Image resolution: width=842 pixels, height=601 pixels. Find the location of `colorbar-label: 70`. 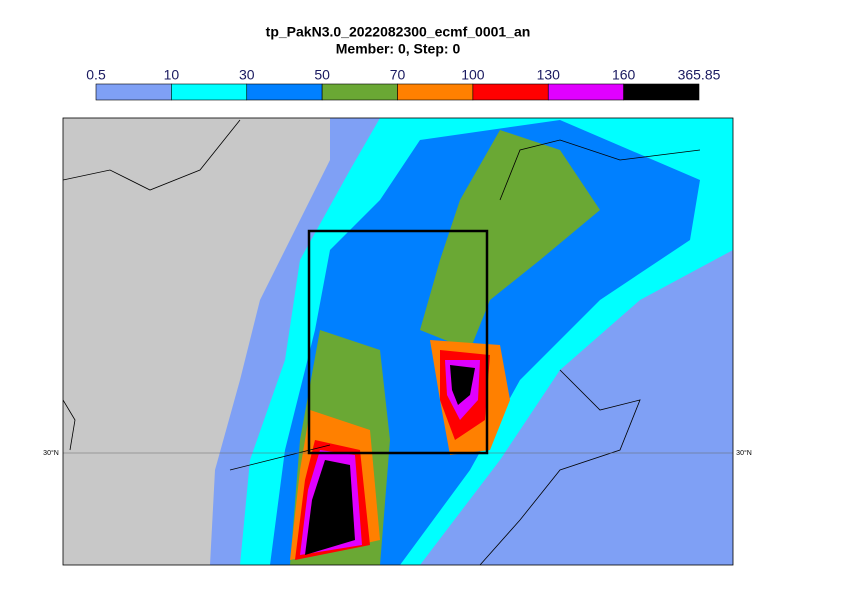

colorbar-label: 70 is located at coordinates (398, 75).